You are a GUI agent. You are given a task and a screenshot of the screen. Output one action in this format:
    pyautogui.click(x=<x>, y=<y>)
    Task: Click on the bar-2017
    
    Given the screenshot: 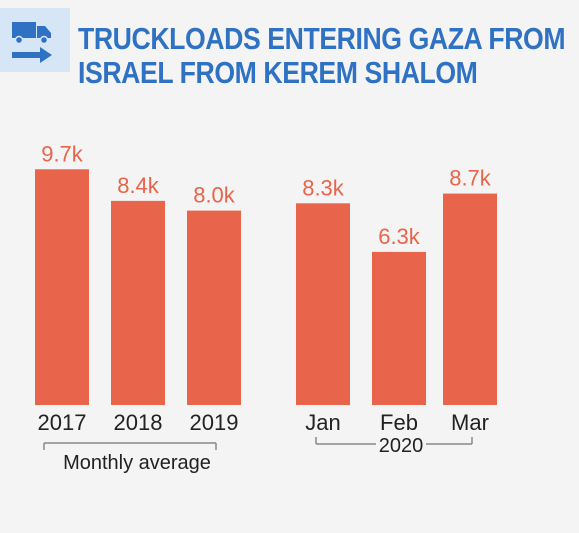 What is the action you would take?
    pyautogui.click(x=62, y=287)
    